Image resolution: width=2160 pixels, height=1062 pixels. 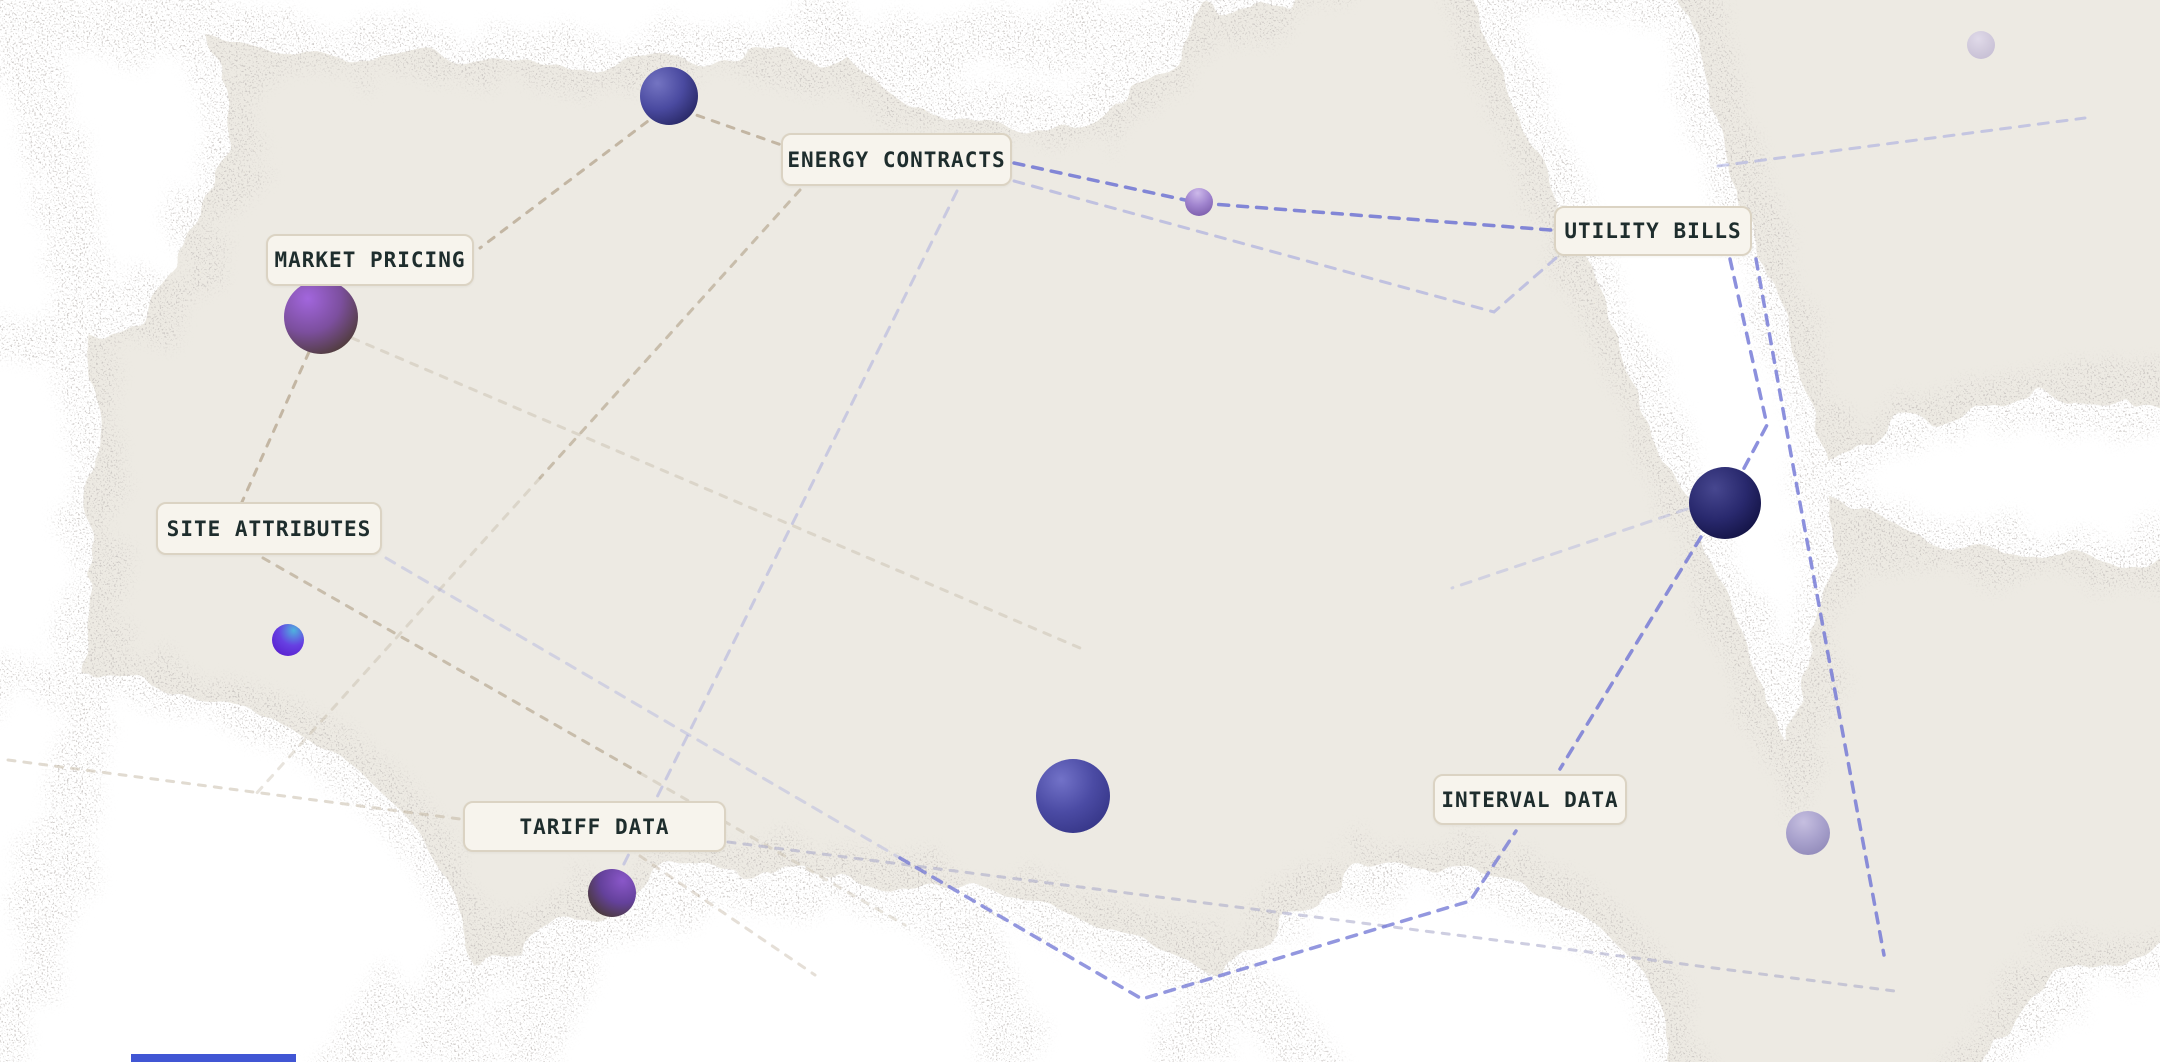 I want to click on node-tariff-node, so click(x=612, y=893).